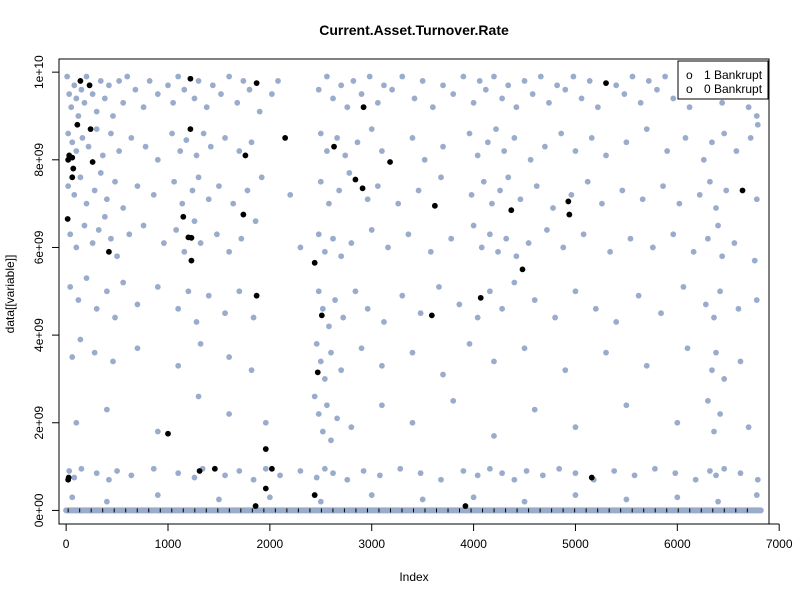  Describe the element at coordinates (428, 537) in the screenshot. I see `x-axis: 0 1000 2000 3000 4000 5000 6000 7000` at that location.